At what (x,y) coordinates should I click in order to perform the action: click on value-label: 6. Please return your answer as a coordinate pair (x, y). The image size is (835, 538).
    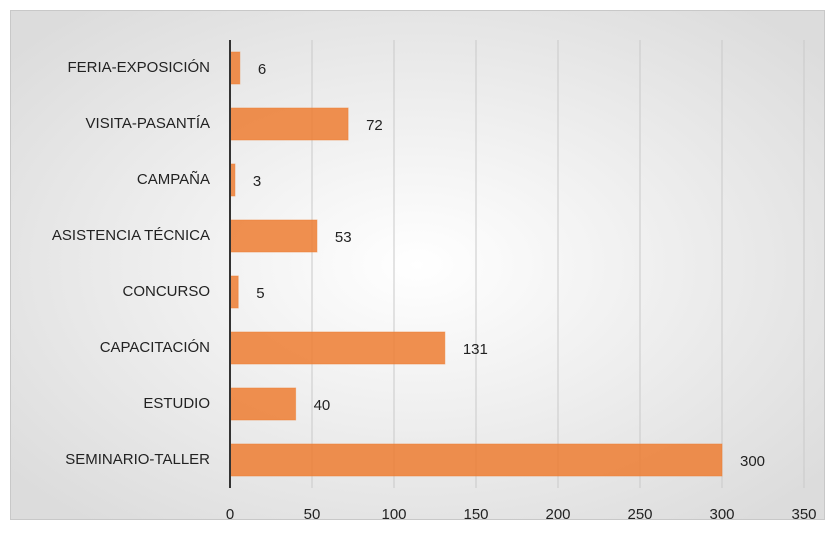
    Looking at the image, I should click on (262, 69).